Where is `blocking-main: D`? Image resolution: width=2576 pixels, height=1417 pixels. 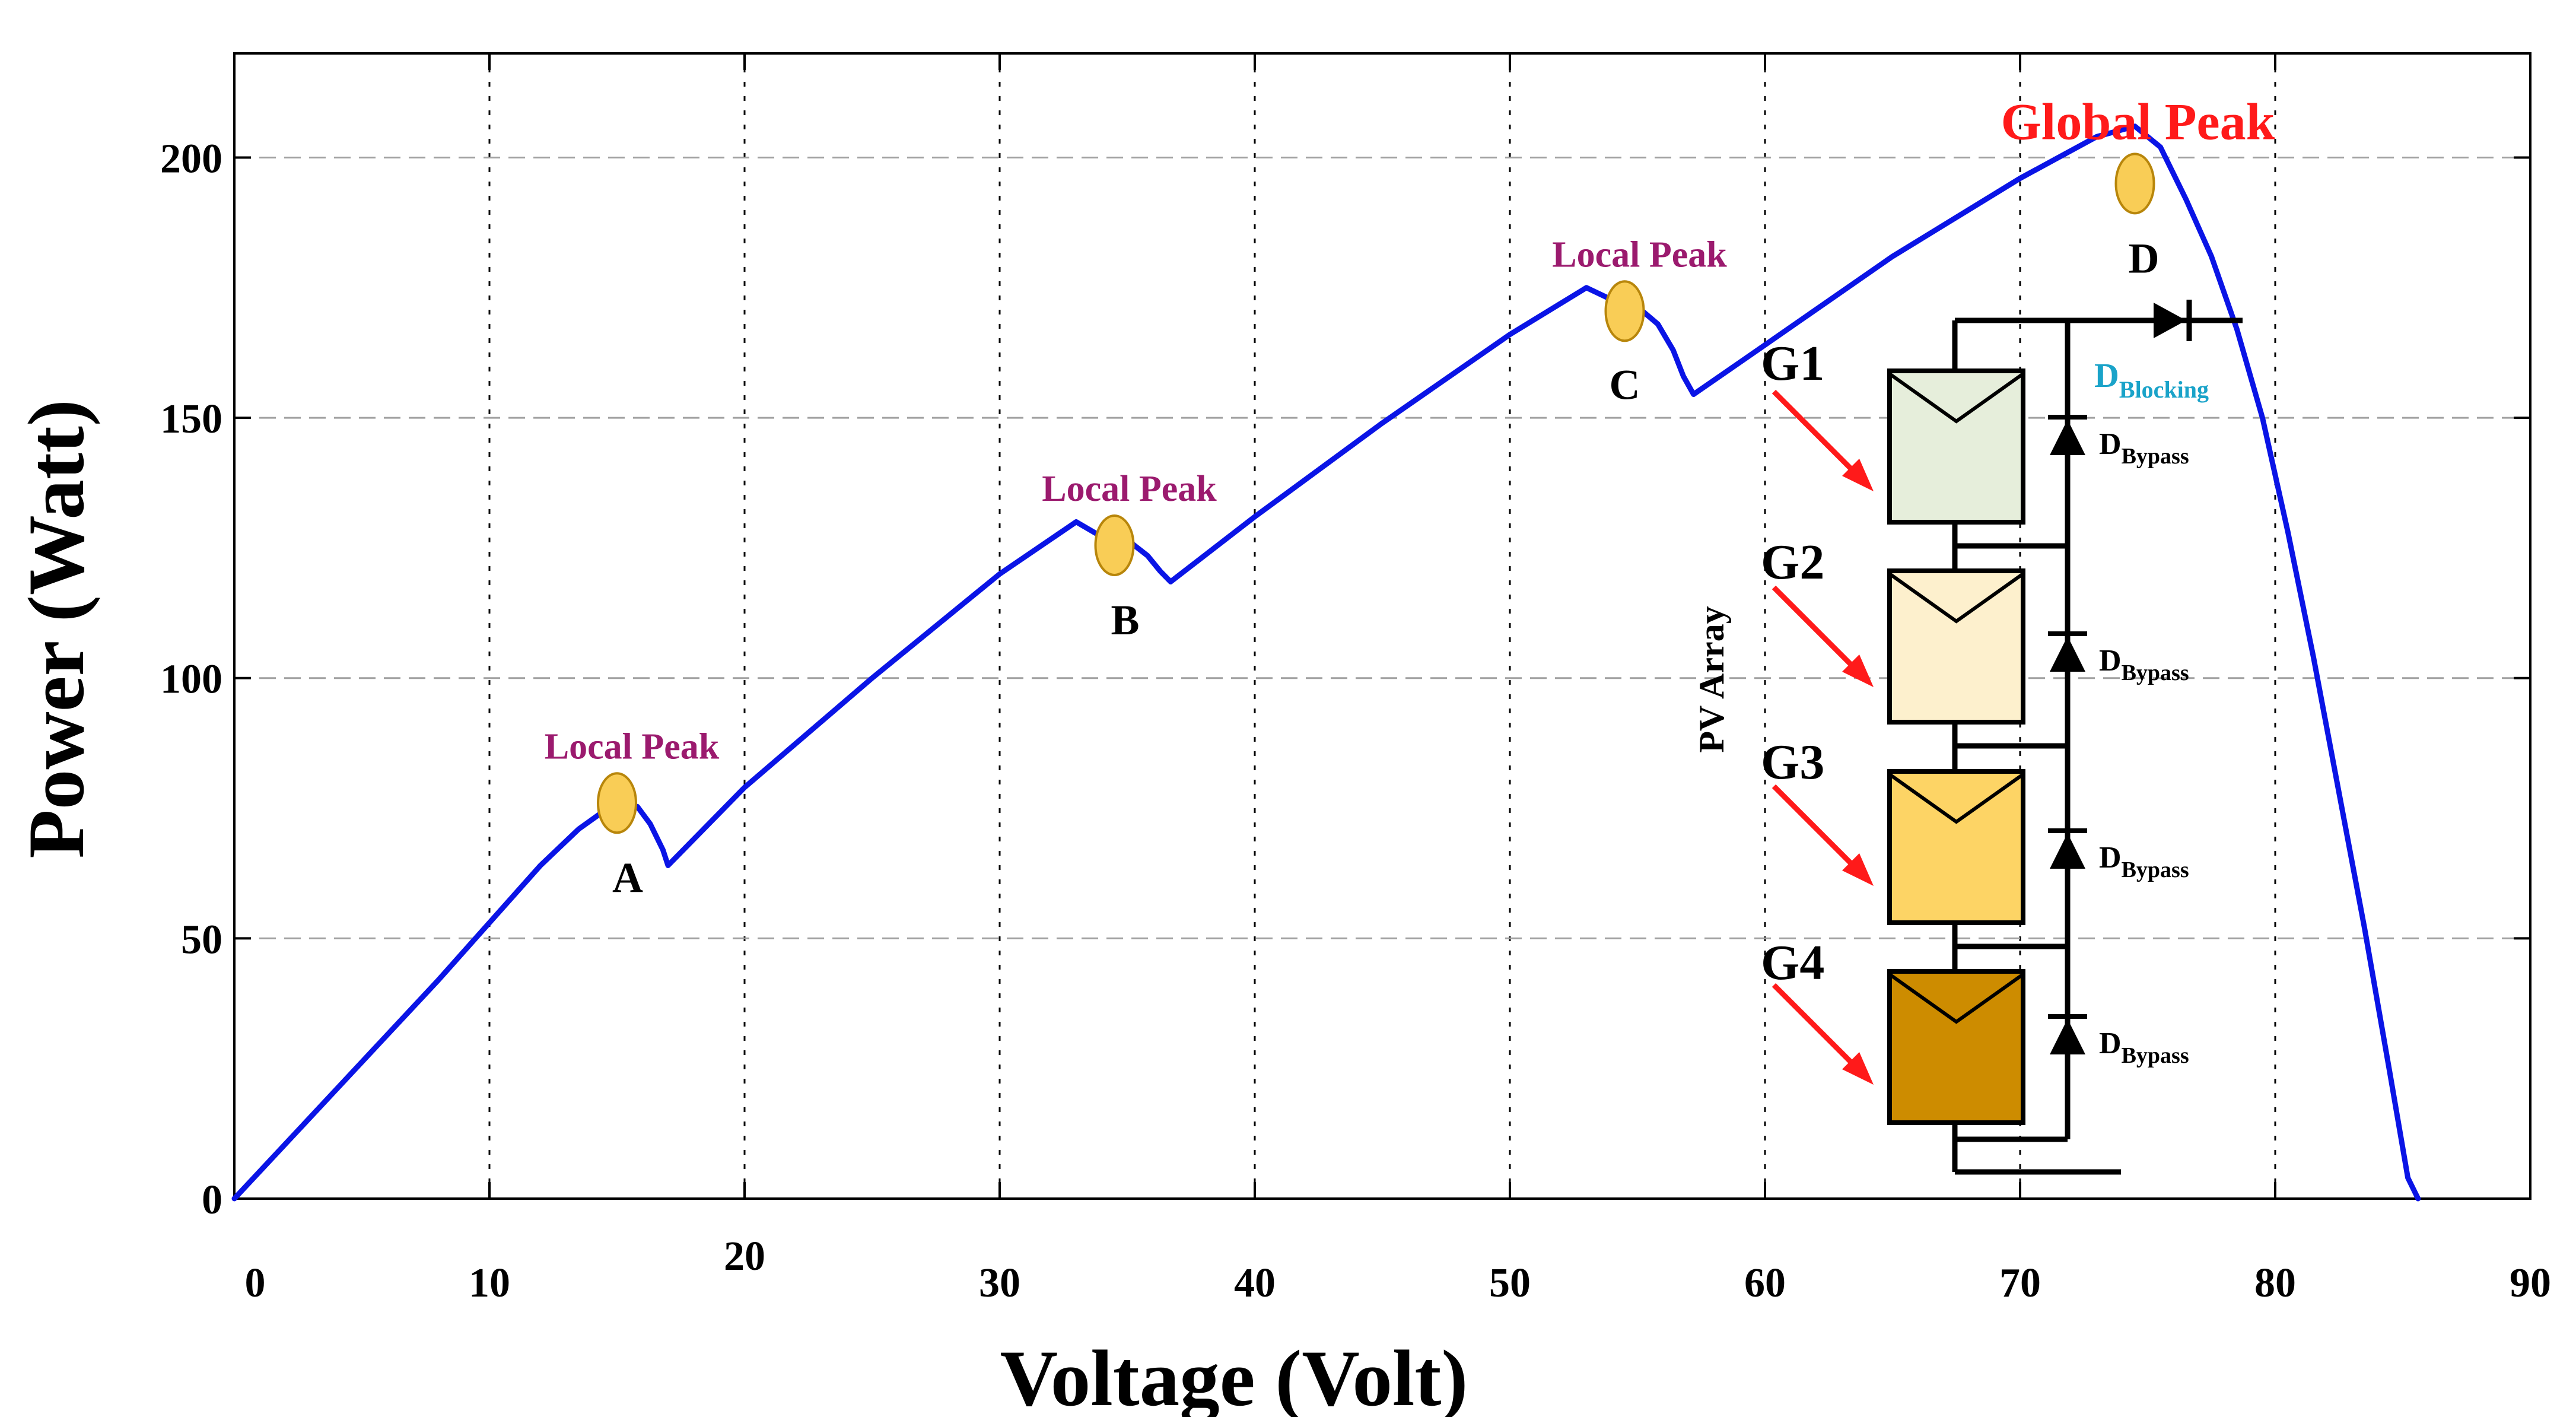 blocking-main: D is located at coordinates (2106, 375).